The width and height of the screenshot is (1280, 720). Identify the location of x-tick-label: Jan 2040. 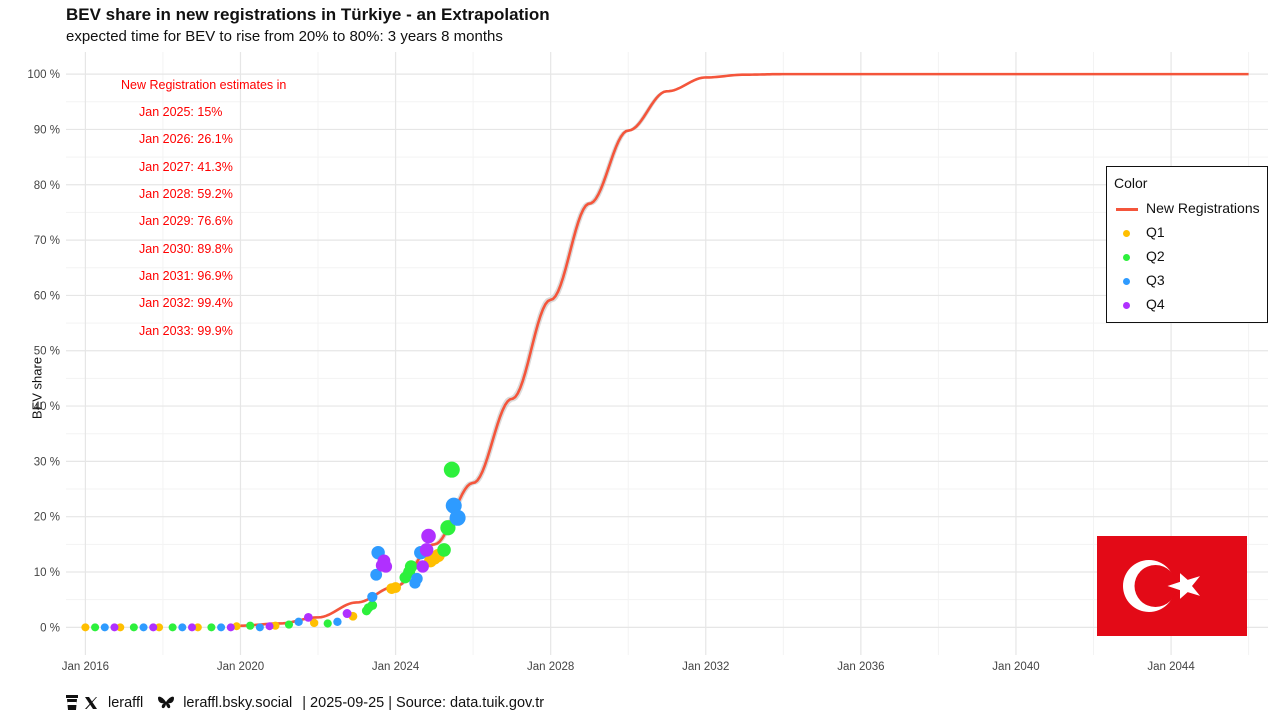
(1015, 667).